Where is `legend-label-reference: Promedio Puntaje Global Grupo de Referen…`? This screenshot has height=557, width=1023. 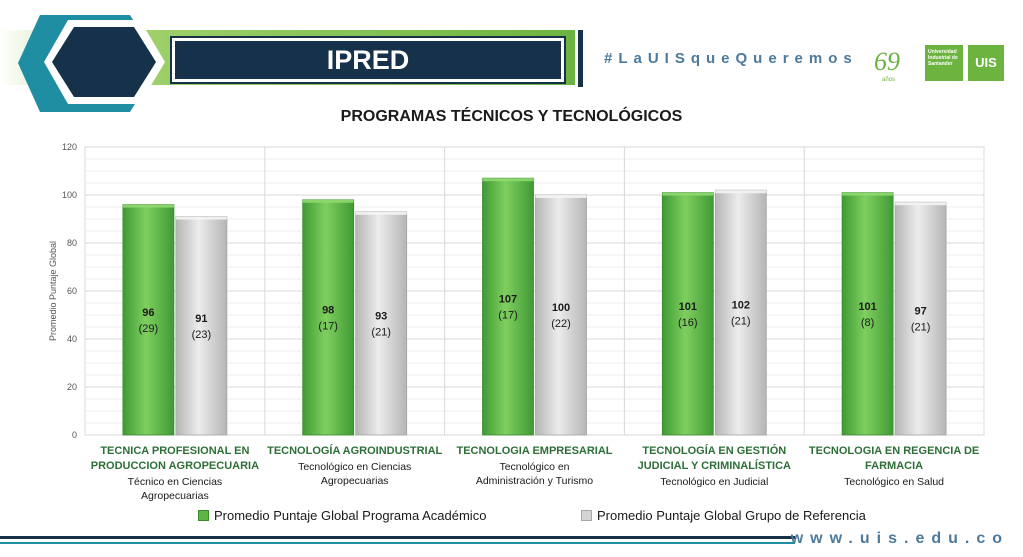
legend-label-reference: Promedio Puntaje Global Grupo de Referen… is located at coordinates (731, 515).